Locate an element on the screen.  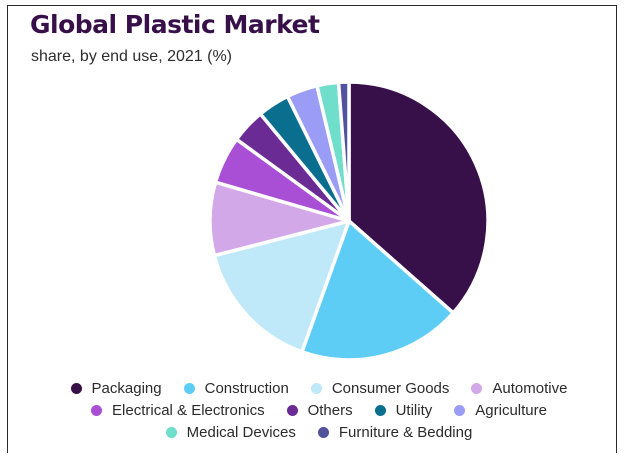
legend-label: Consumer Goods is located at coordinates (390, 388).